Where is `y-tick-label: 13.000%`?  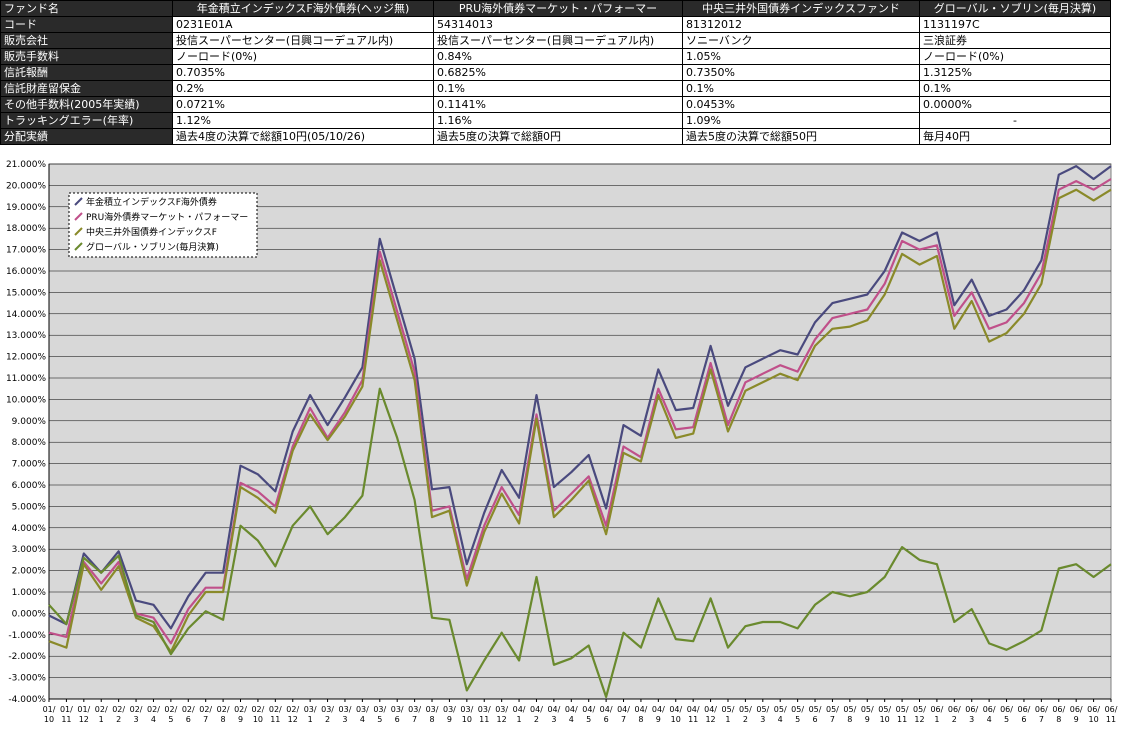
y-tick-label: 13.000% is located at coordinates (26, 336).